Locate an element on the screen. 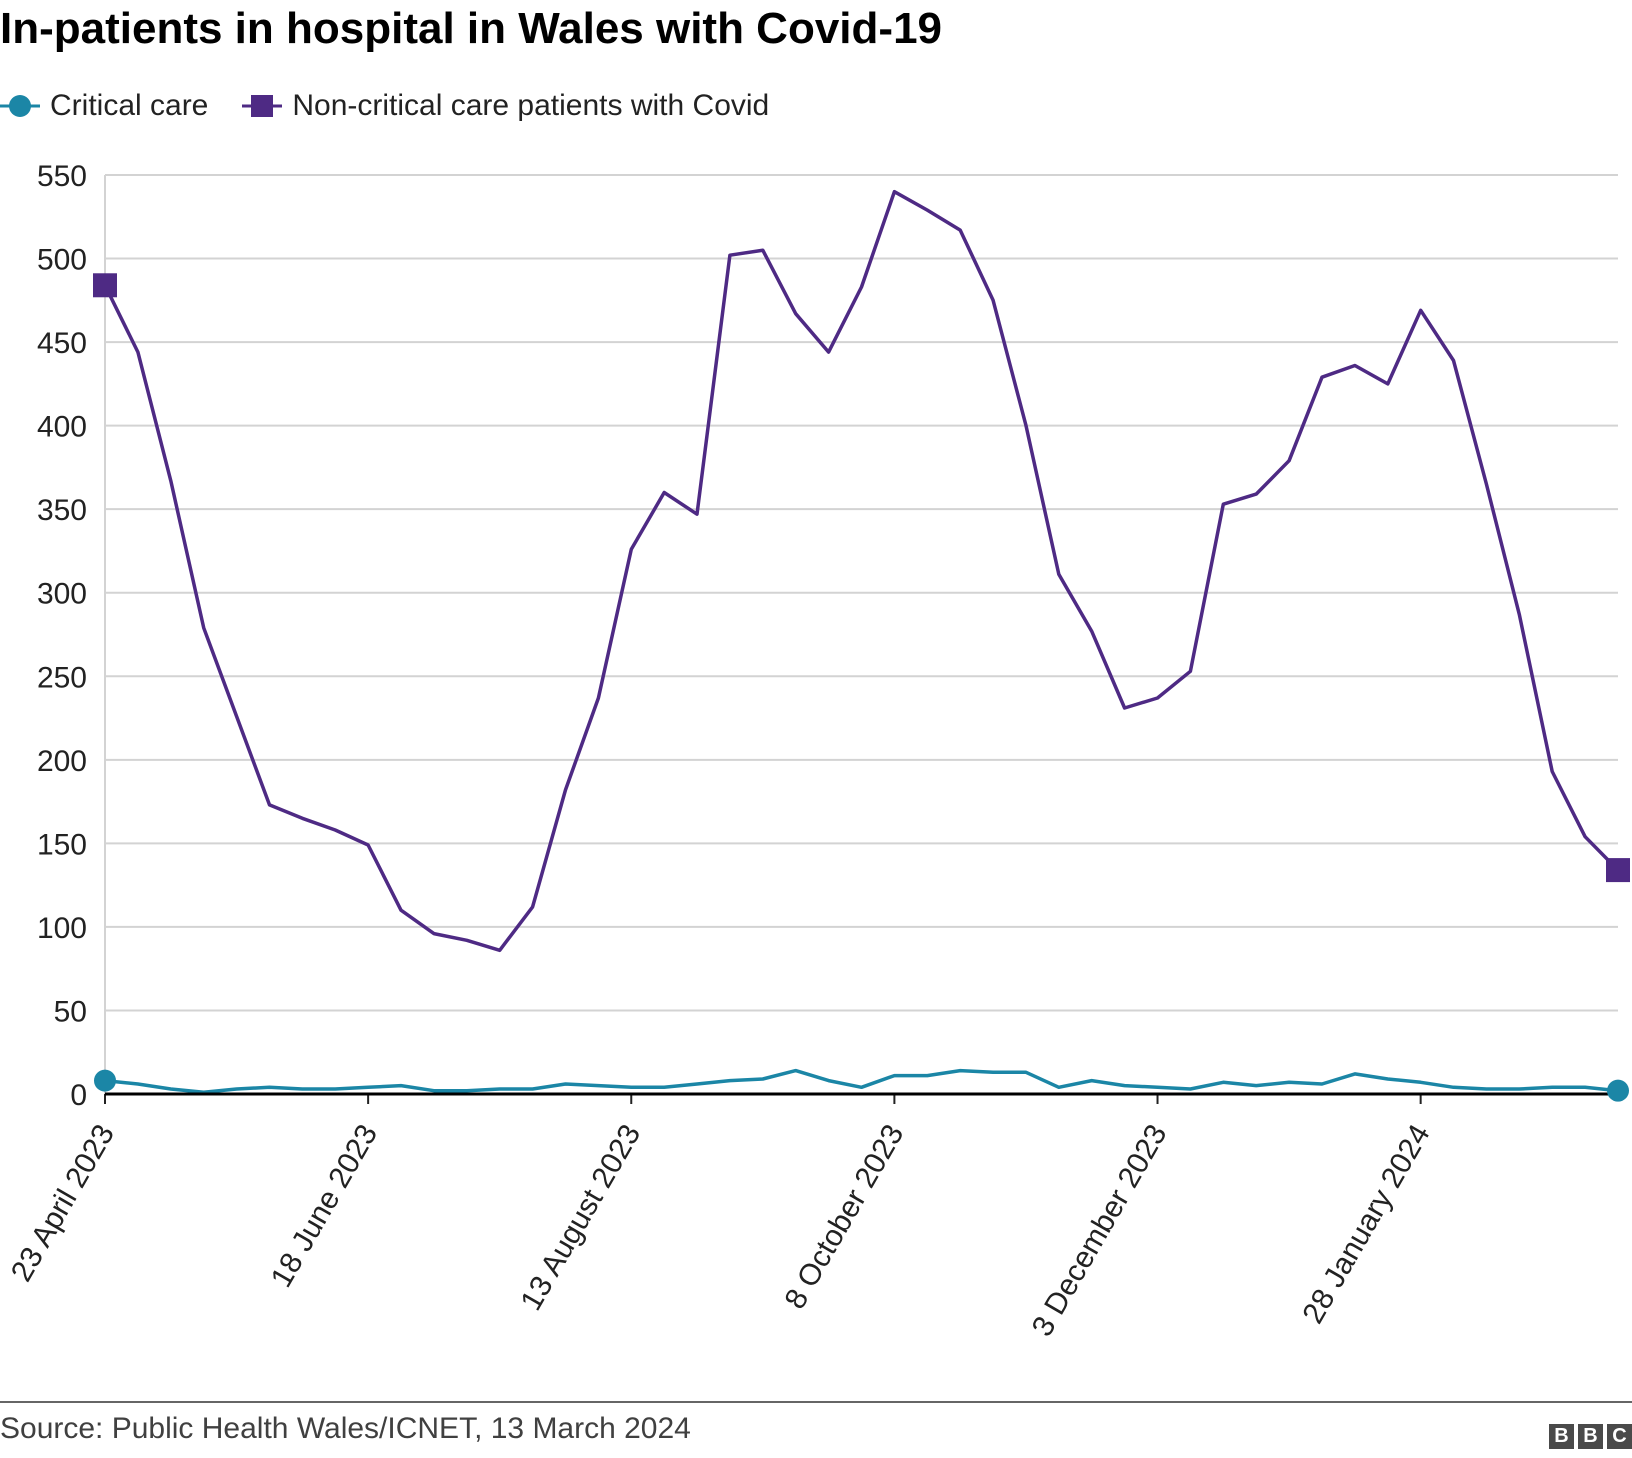 The height and width of the screenshot is (1458, 1632). footer-divider is located at coordinates (816, 1402).